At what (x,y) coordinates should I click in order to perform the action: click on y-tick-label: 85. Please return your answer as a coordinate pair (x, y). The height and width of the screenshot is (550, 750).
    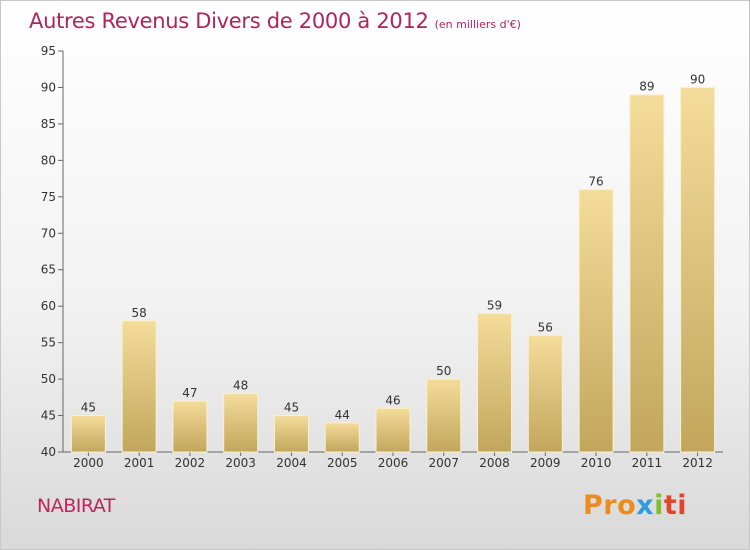
    Looking at the image, I should click on (48, 124).